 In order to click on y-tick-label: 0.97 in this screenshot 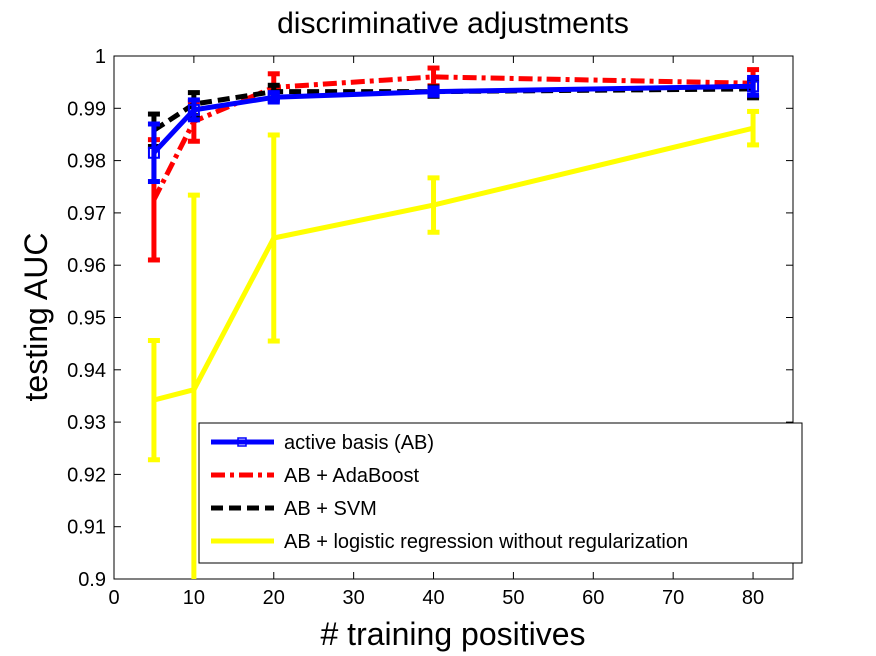, I will do `click(86, 214)`.